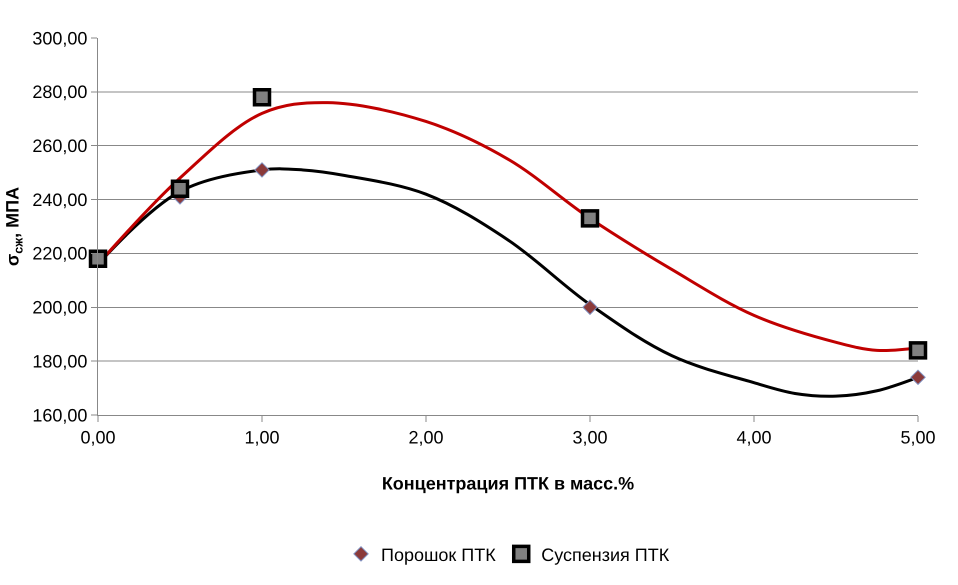 This screenshot has width=958, height=585. I want to click on y-tick-label: 300,00, so click(60, 38).